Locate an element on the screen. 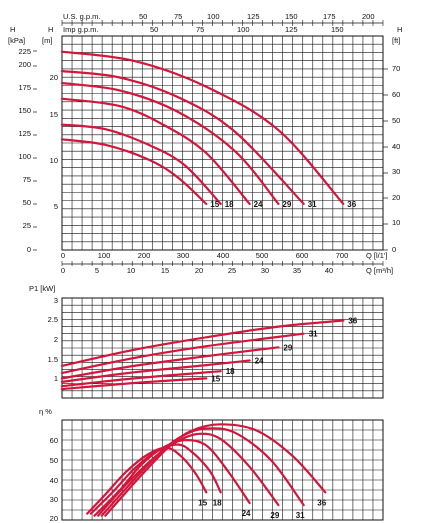  efficiency-tick: 30 is located at coordinates (54, 499).